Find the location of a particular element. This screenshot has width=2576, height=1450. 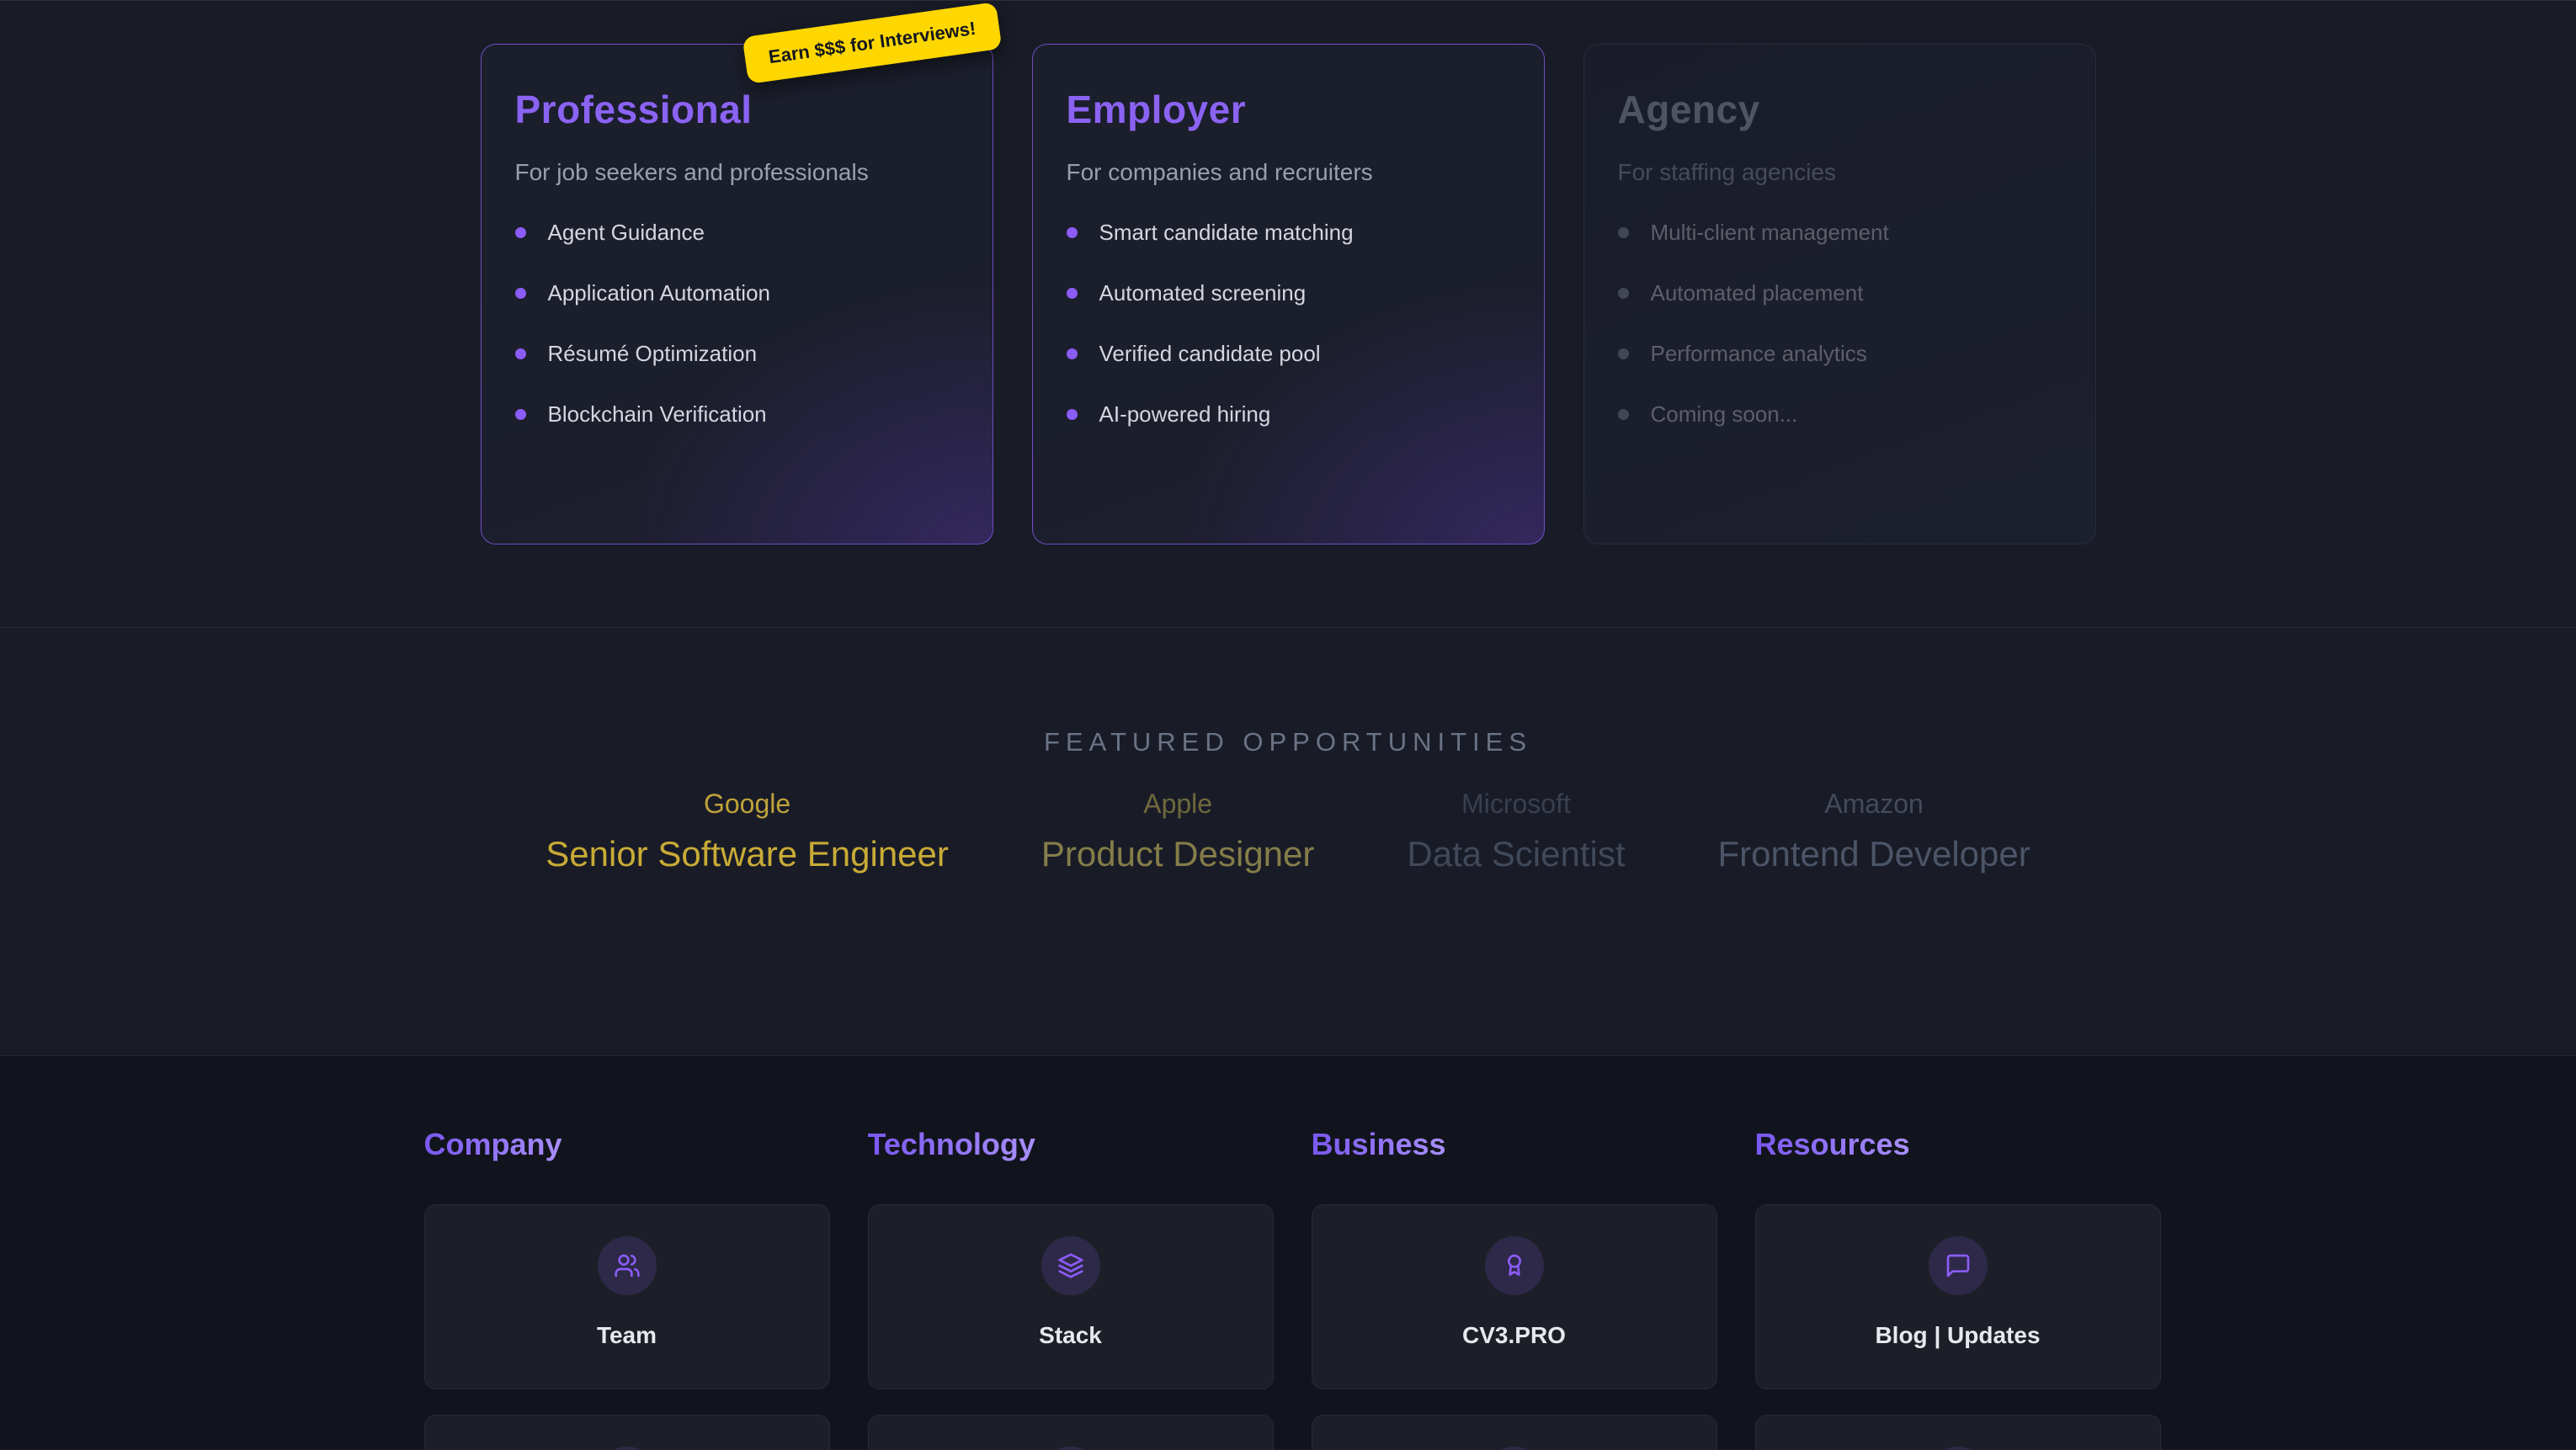

plan-feature: Application Automation is located at coordinates (736, 293).